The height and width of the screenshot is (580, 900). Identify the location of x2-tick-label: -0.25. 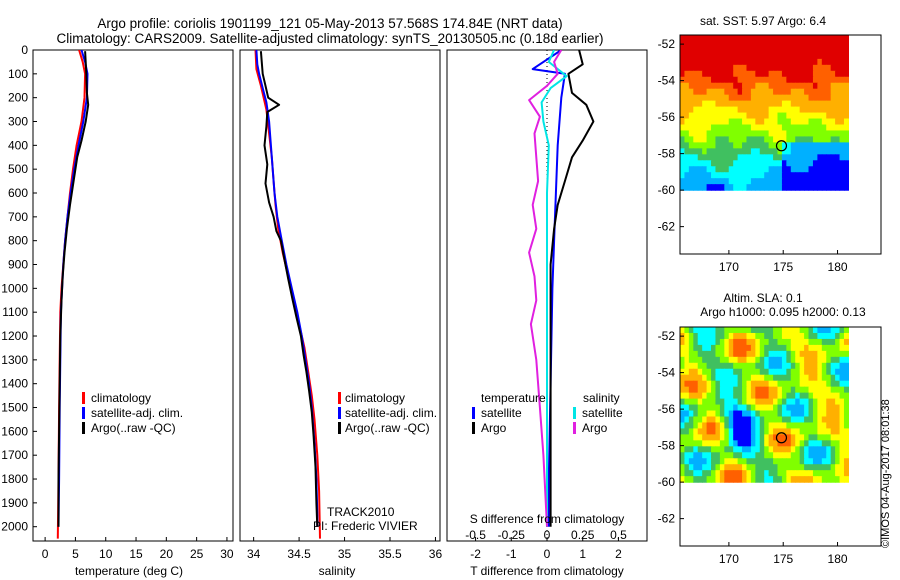
(512, 535).